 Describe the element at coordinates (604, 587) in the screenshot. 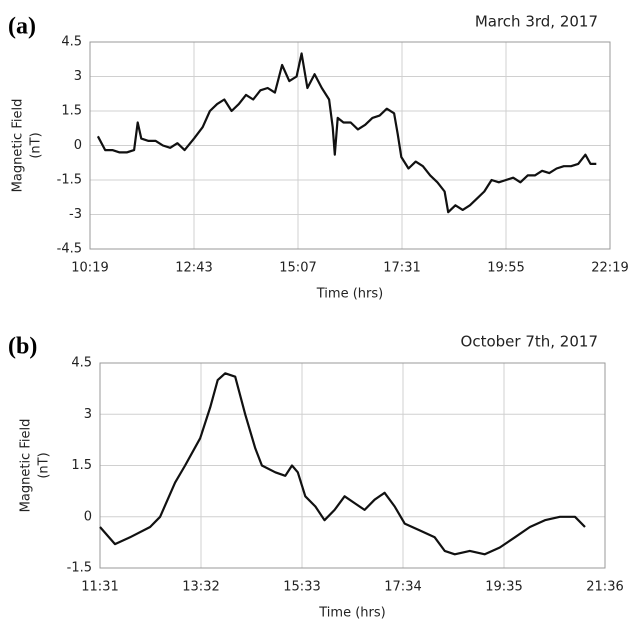

I see `x-tick-label: 21:36` at that location.